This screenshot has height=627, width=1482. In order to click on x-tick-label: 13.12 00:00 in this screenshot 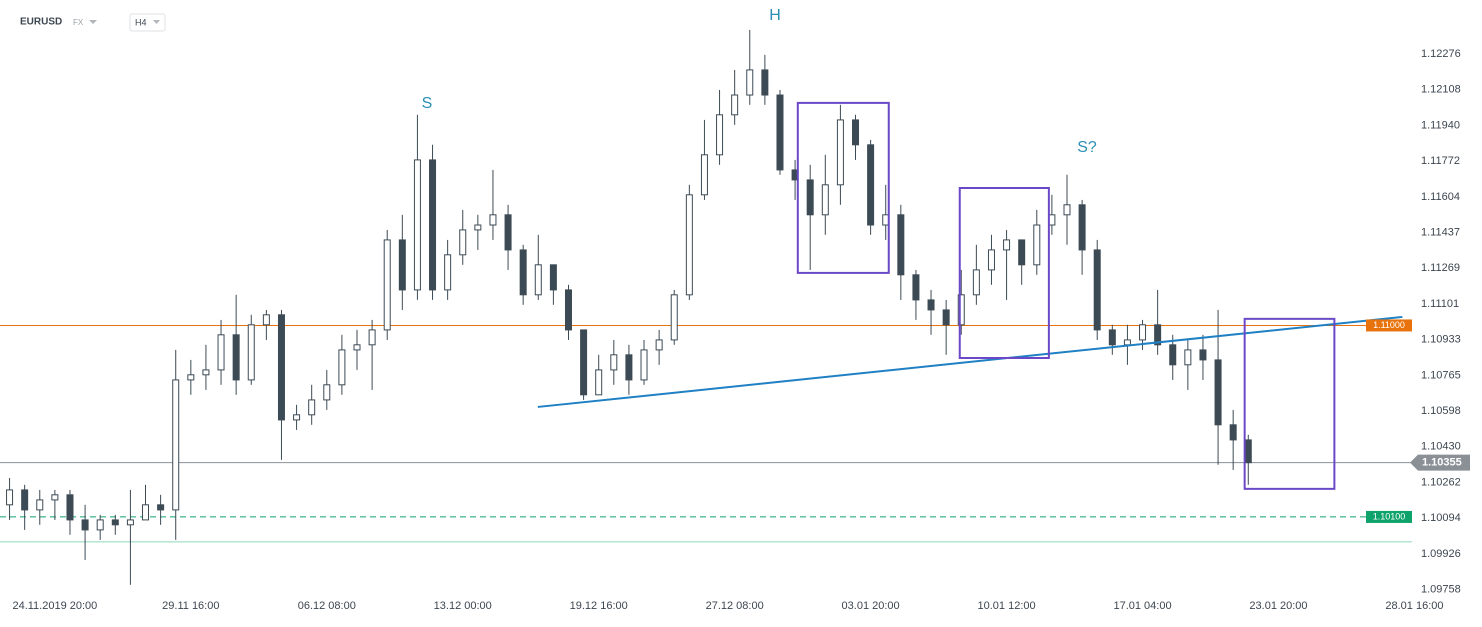, I will do `click(463, 606)`.